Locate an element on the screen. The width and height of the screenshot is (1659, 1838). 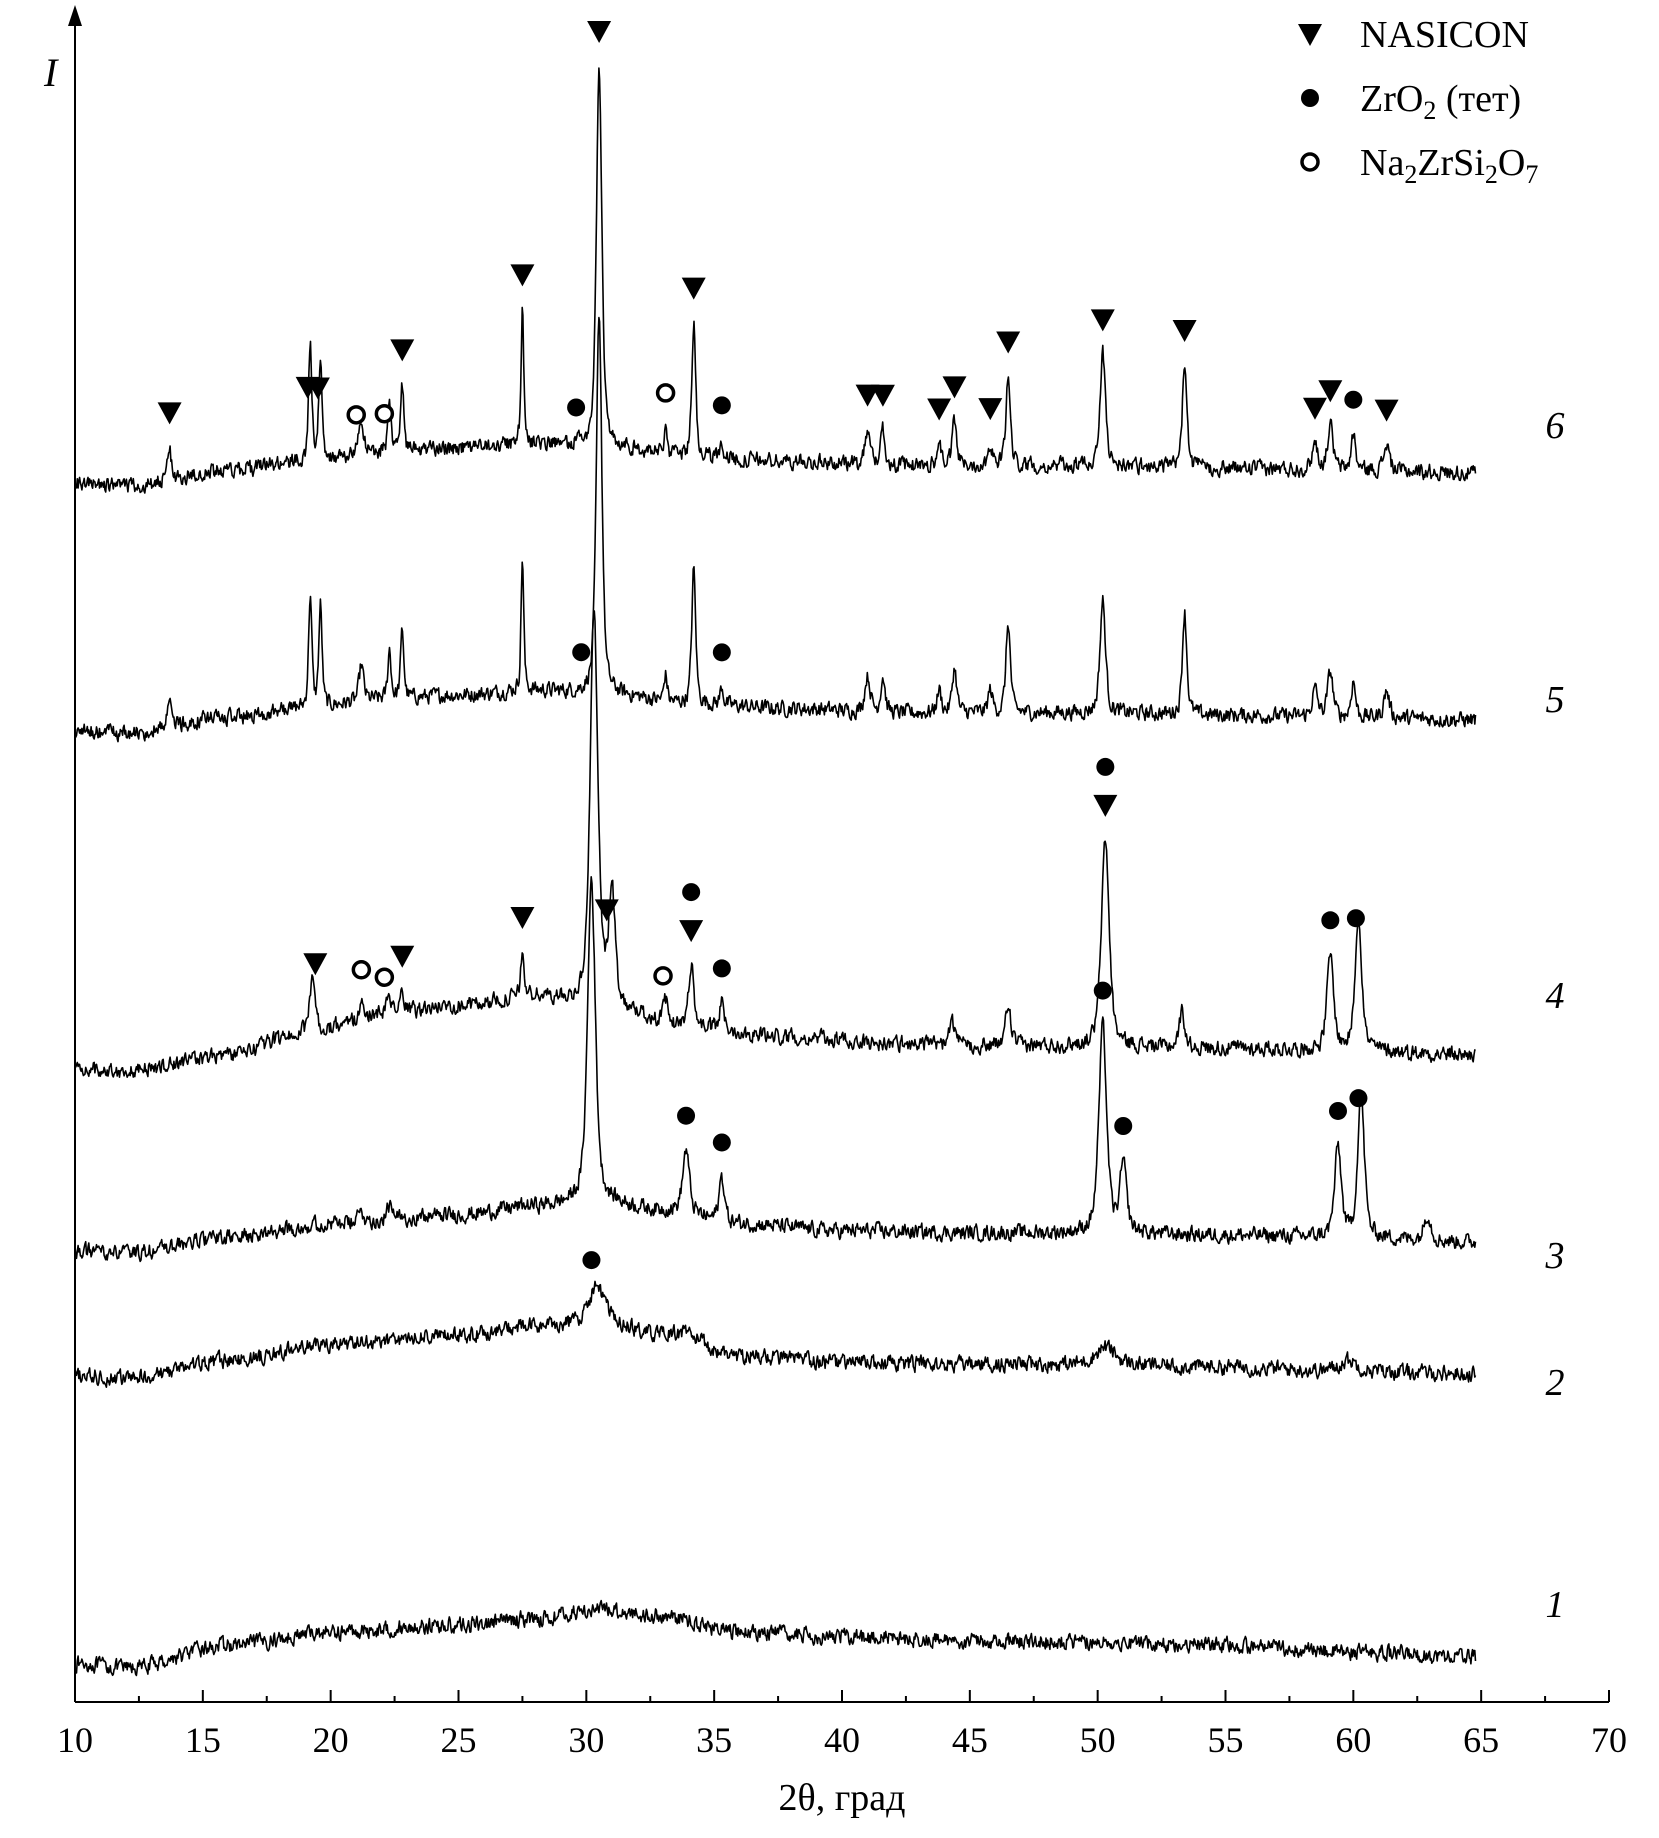
x-ticks: 10 15 20 25 30 35 40 45 50 55 60 65 70 is located at coordinates (842, 1725).